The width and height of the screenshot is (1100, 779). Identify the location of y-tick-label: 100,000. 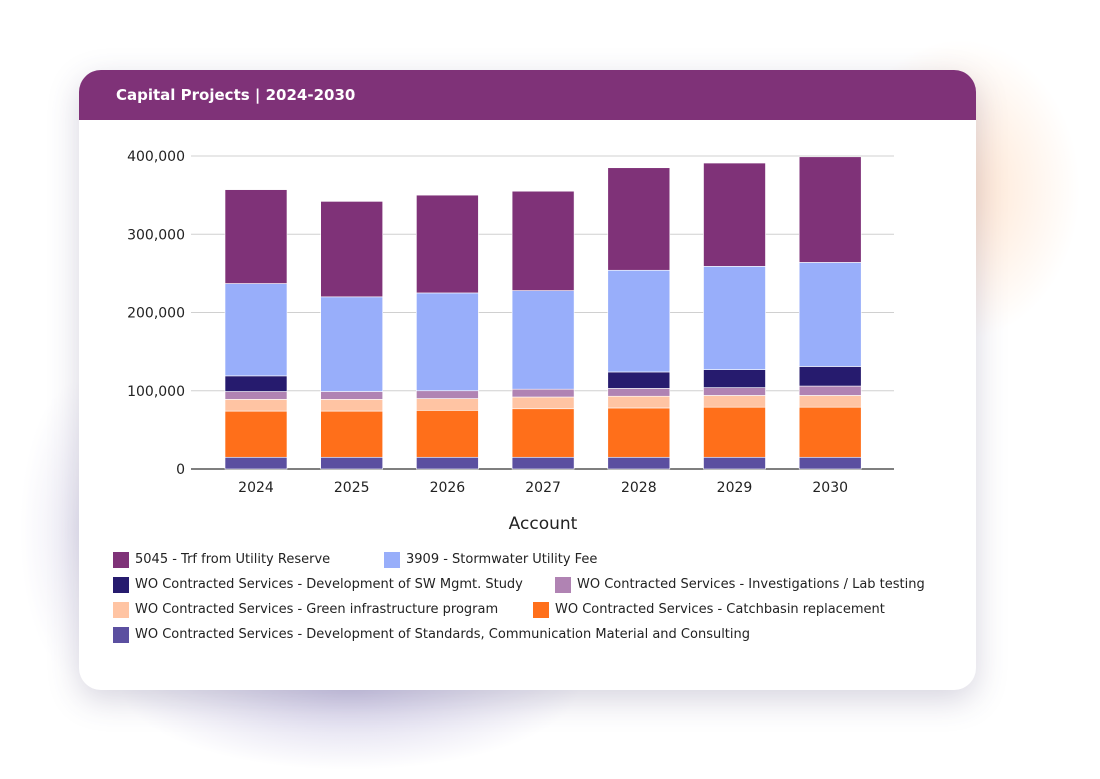
(156, 392).